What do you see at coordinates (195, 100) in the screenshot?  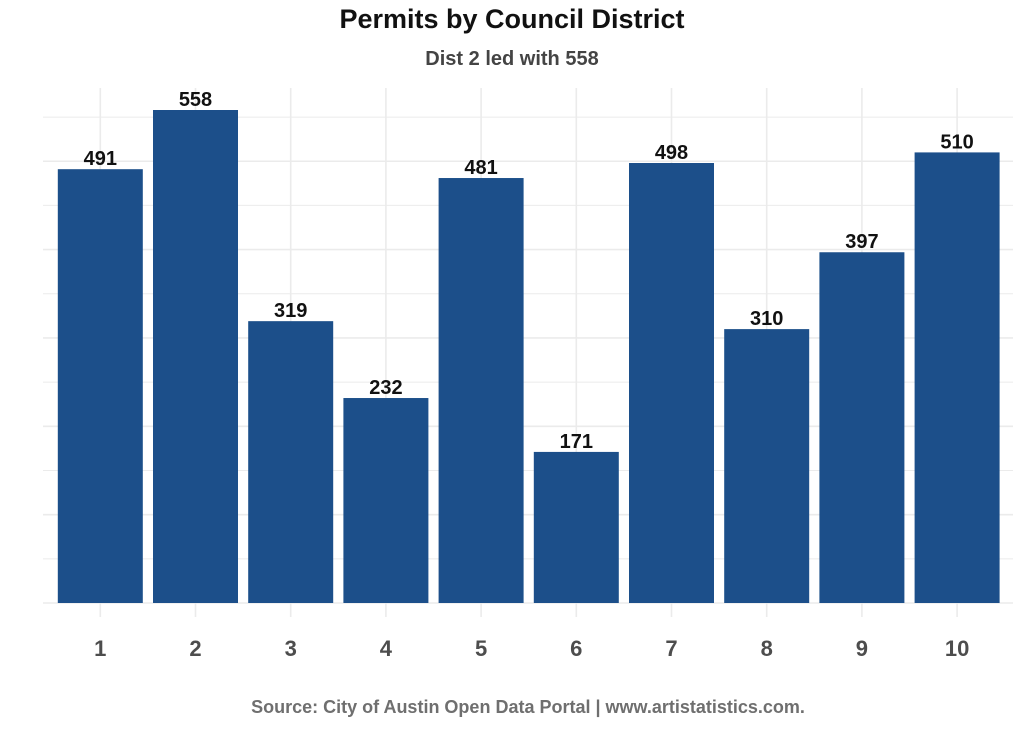 I see `bar-value-label: 558` at bounding box center [195, 100].